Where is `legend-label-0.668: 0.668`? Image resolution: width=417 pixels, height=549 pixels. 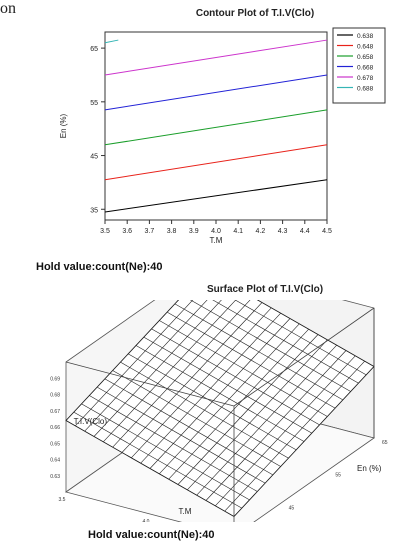
legend-label-0.668: 0.668 is located at coordinates (365, 68).